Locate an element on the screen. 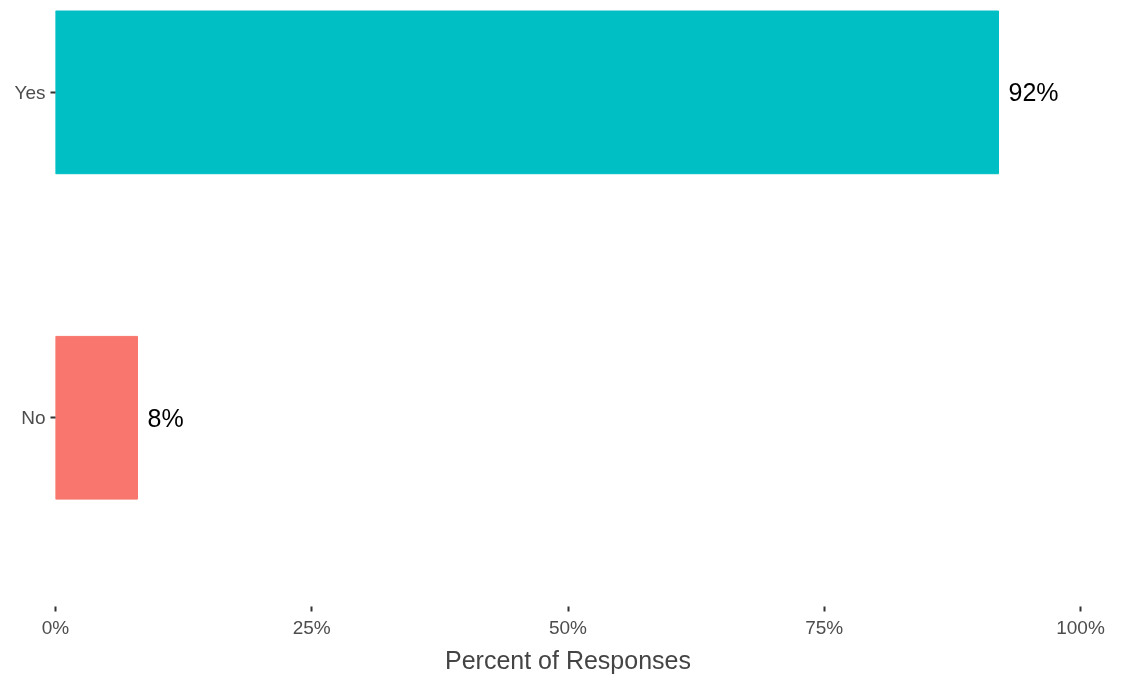 This screenshot has height=680, width=1128. x-tick-label: 100% is located at coordinates (1080, 627).